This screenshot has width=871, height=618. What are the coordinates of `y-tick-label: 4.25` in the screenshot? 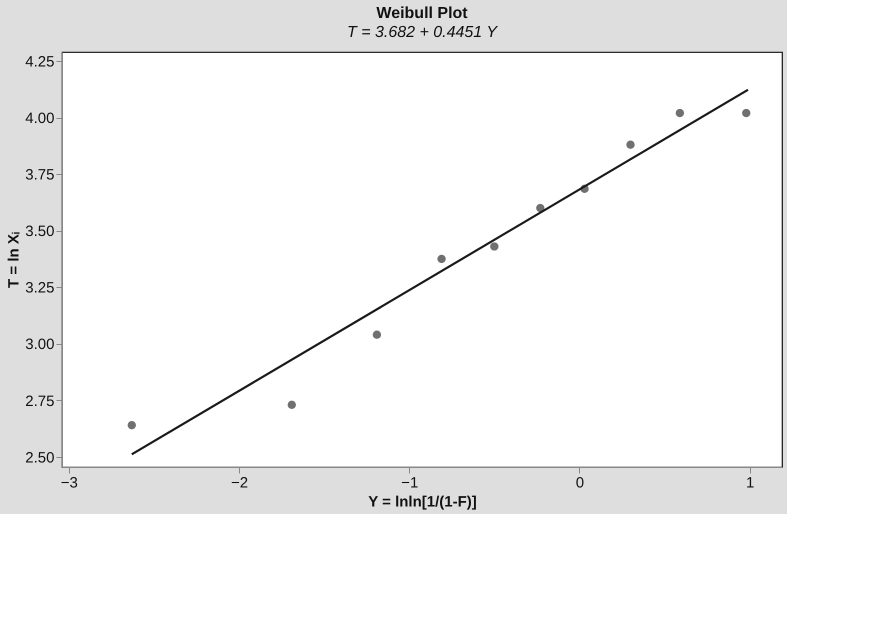 It's located at (39, 62).